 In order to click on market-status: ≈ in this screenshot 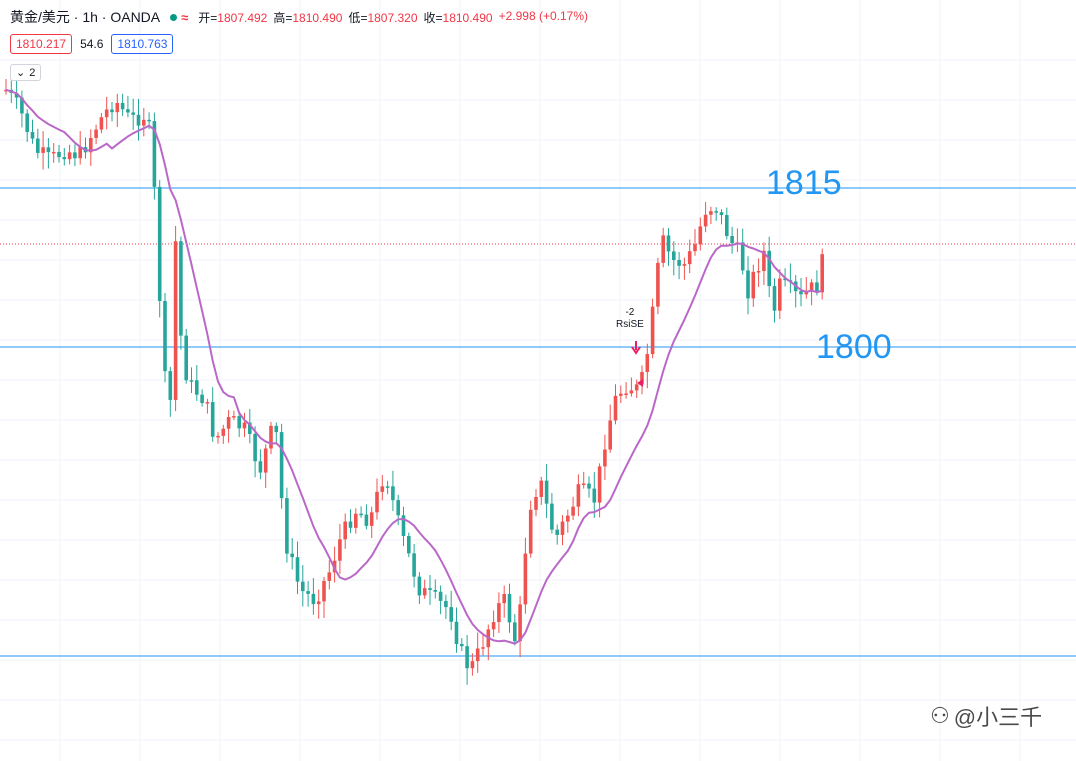, I will do `click(179, 17)`.